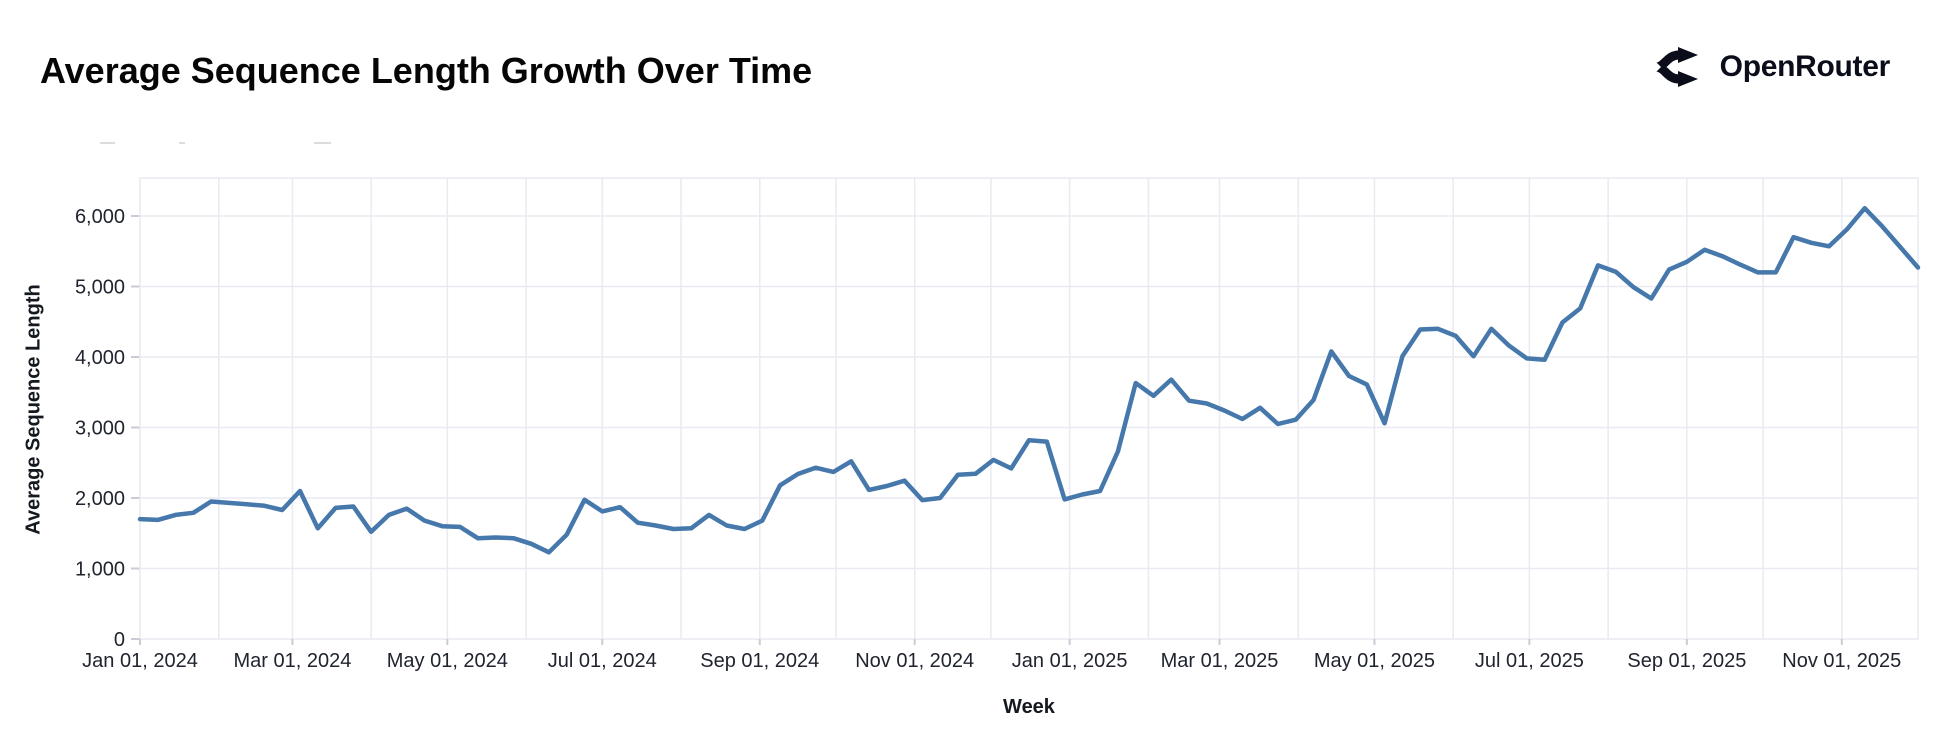 The width and height of the screenshot is (1938, 732). I want to click on y-tick-label: 6,000, so click(100, 217).